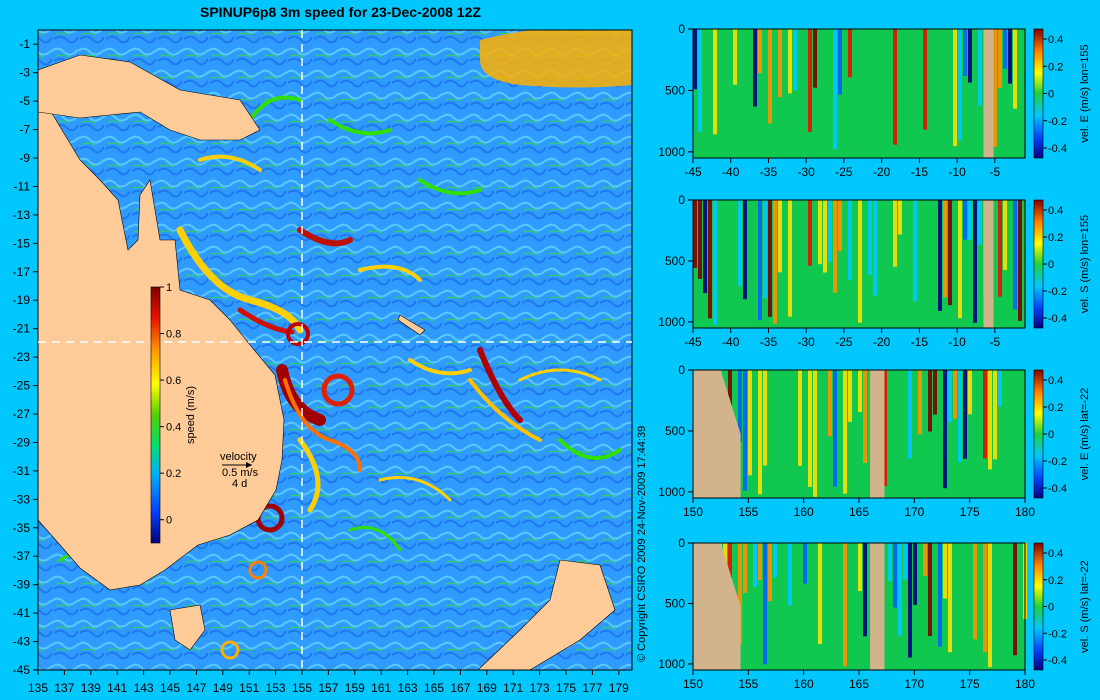  What do you see at coordinates (1085, 264) in the screenshot?
I see `velocity-colorbar-label: vel. S (m/s) lon=155` at bounding box center [1085, 264].